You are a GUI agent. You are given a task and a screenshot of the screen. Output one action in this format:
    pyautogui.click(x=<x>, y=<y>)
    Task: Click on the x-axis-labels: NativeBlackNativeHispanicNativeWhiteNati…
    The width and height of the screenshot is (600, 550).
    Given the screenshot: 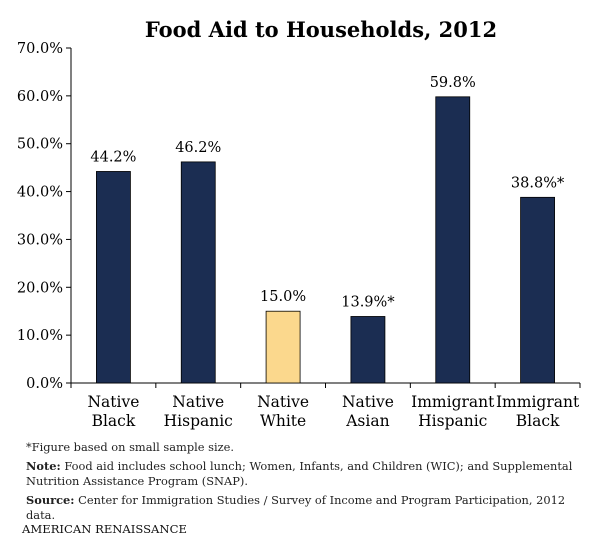 What is the action you would take?
    pyautogui.click(x=333, y=411)
    